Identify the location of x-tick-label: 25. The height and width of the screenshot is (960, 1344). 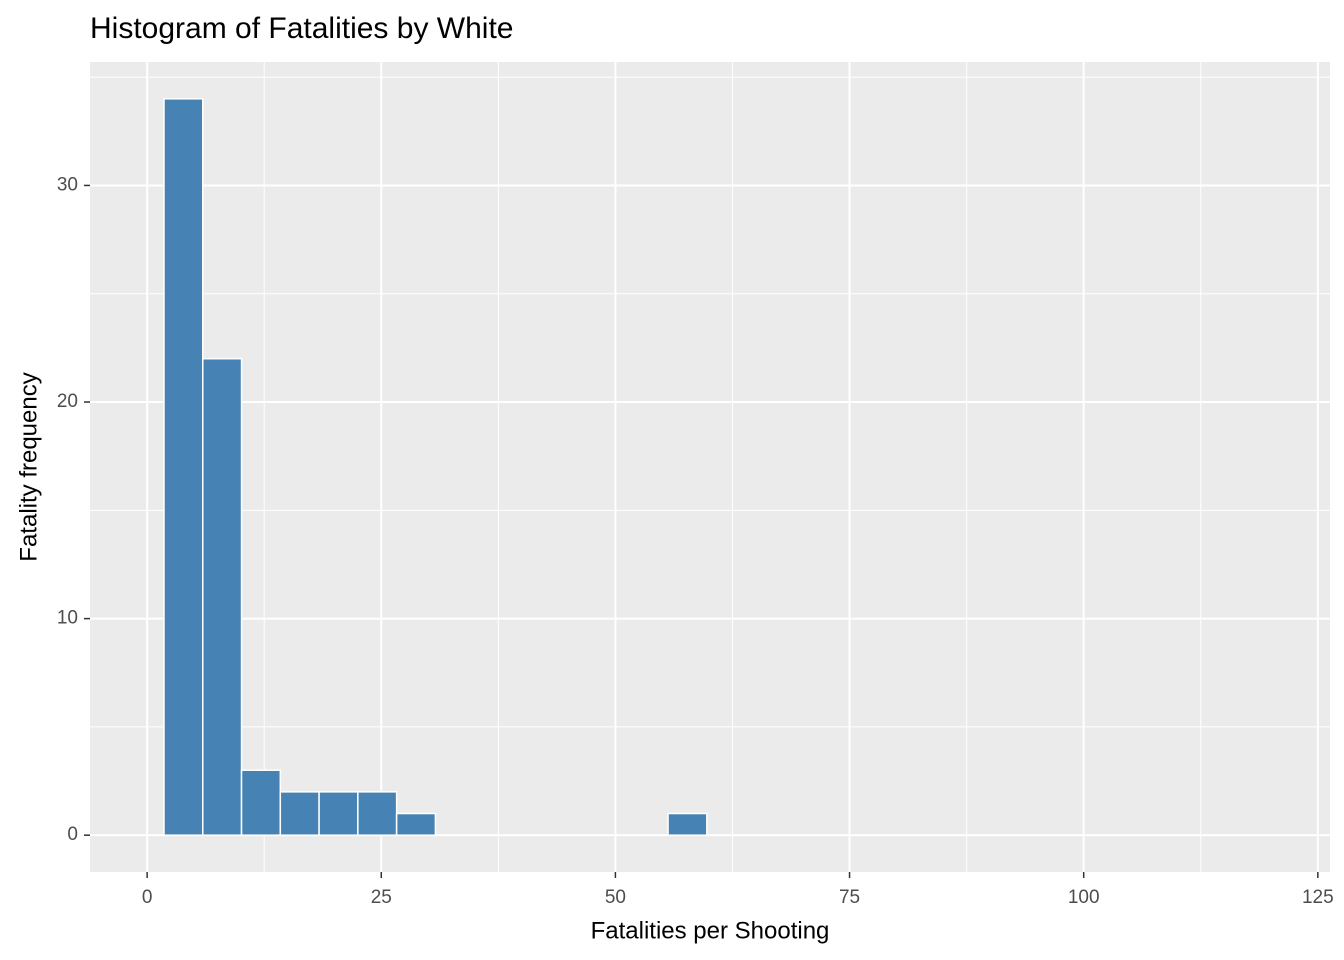
(381, 897).